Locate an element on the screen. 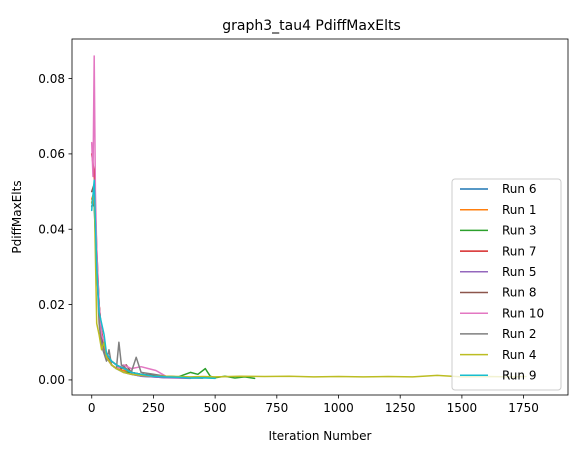 Image resolution: width=576 pixels, height=453 pixels. y-tick-label: 0.02 is located at coordinates (51, 305).